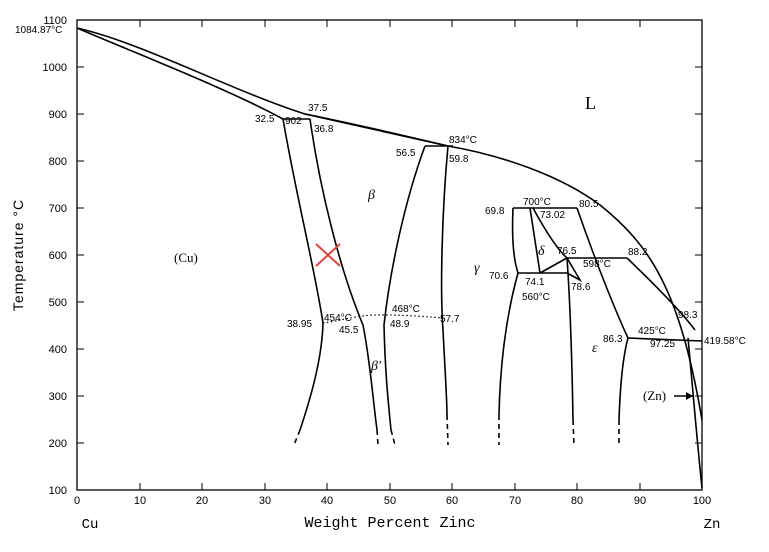 The width and height of the screenshot is (769, 552). What do you see at coordinates (640, 501) in the screenshot?
I see `x-tick-label: 90` at bounding box center [640, 501].